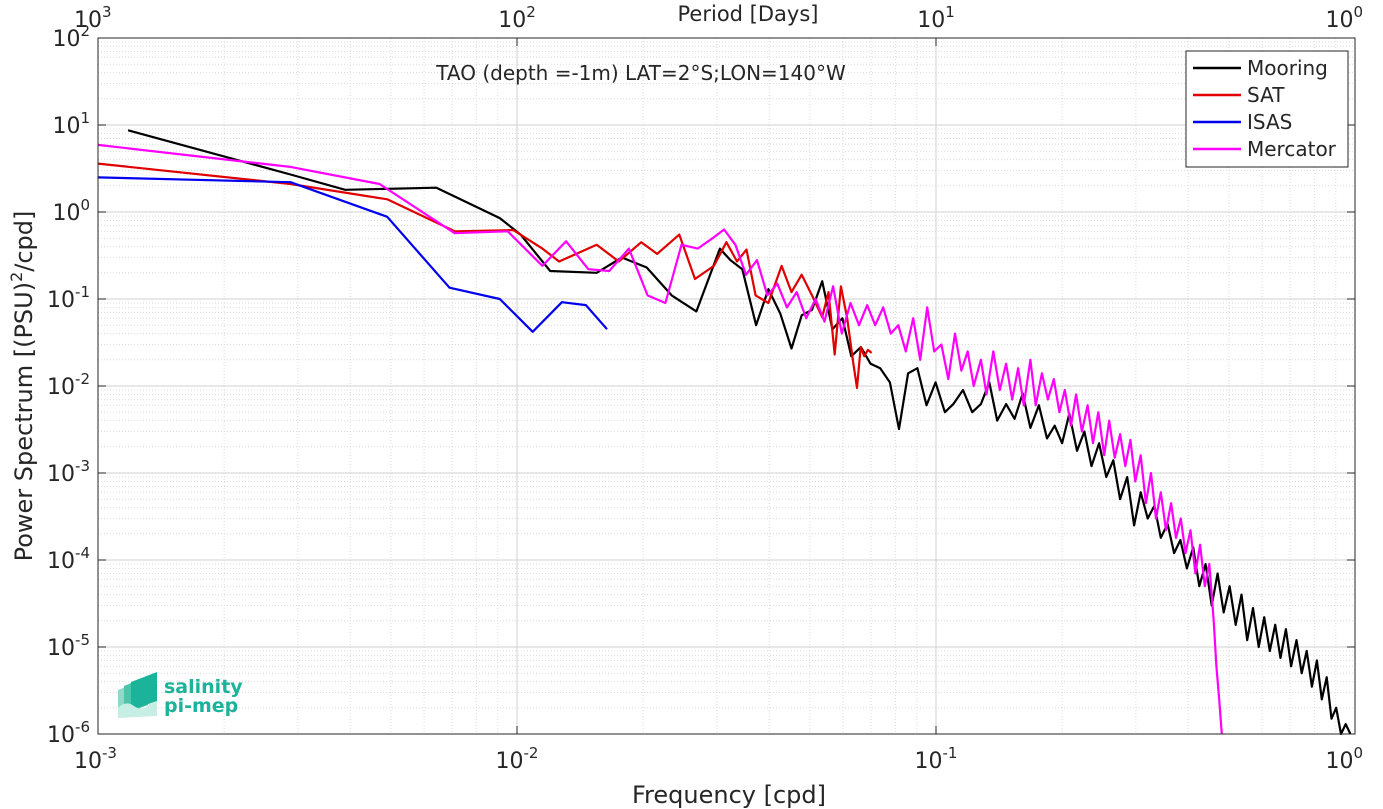 The image size is (1383, 809). I want to click on y-tick-label: 10⁻², so click(68, 385).